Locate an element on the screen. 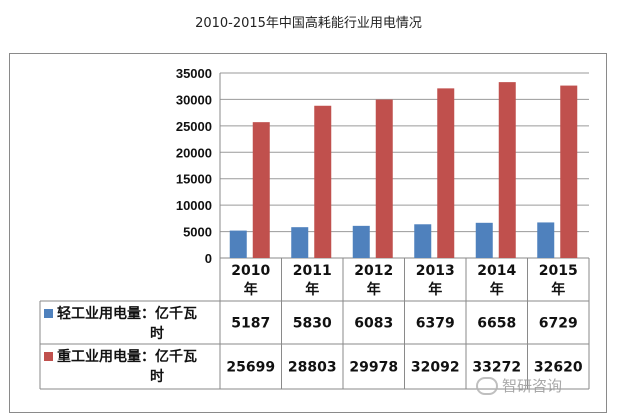 This screenshot has width=617, height=418. y-tick-label: 5000 is located at coordinates (197, 232).